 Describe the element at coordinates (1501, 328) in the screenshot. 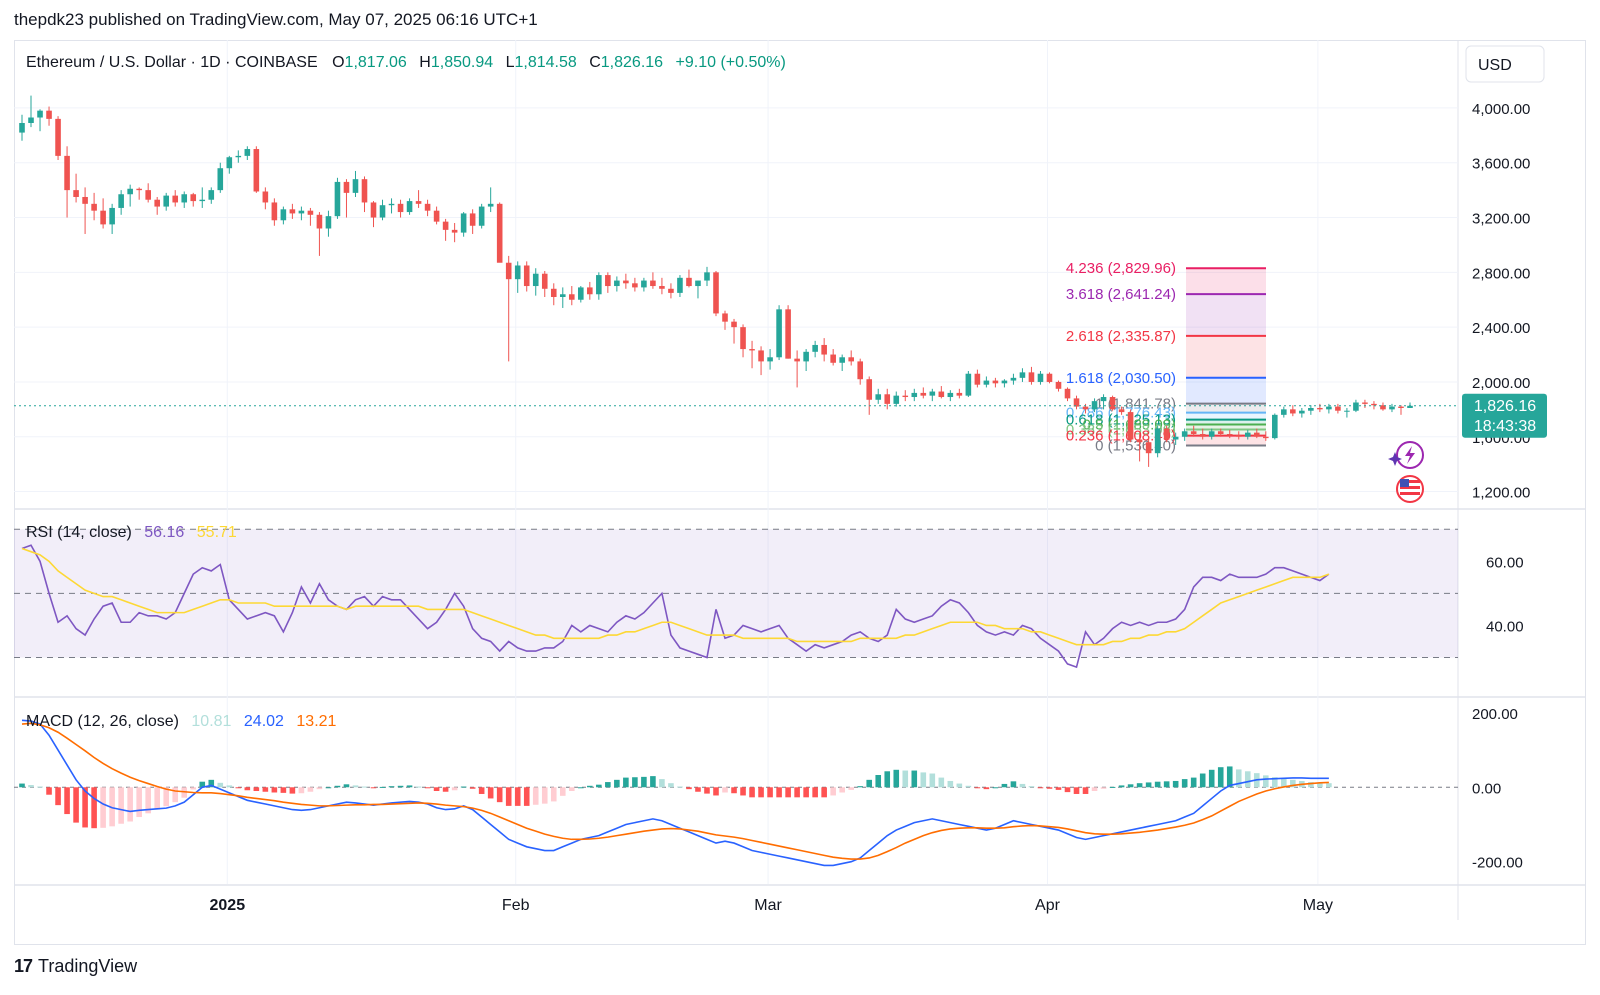

I see `price-tick-label: 2,400.00` at that location.